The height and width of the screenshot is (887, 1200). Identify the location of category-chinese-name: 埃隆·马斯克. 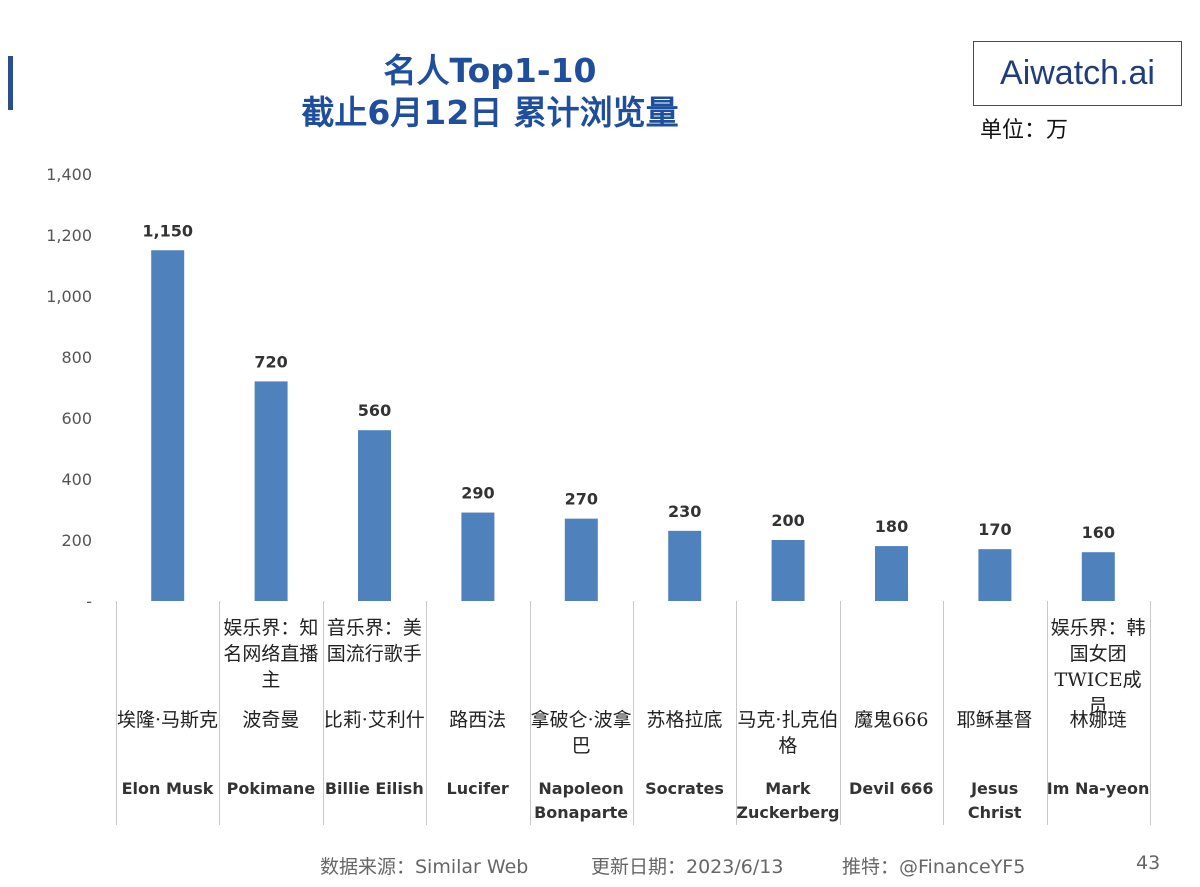
(167, 720).